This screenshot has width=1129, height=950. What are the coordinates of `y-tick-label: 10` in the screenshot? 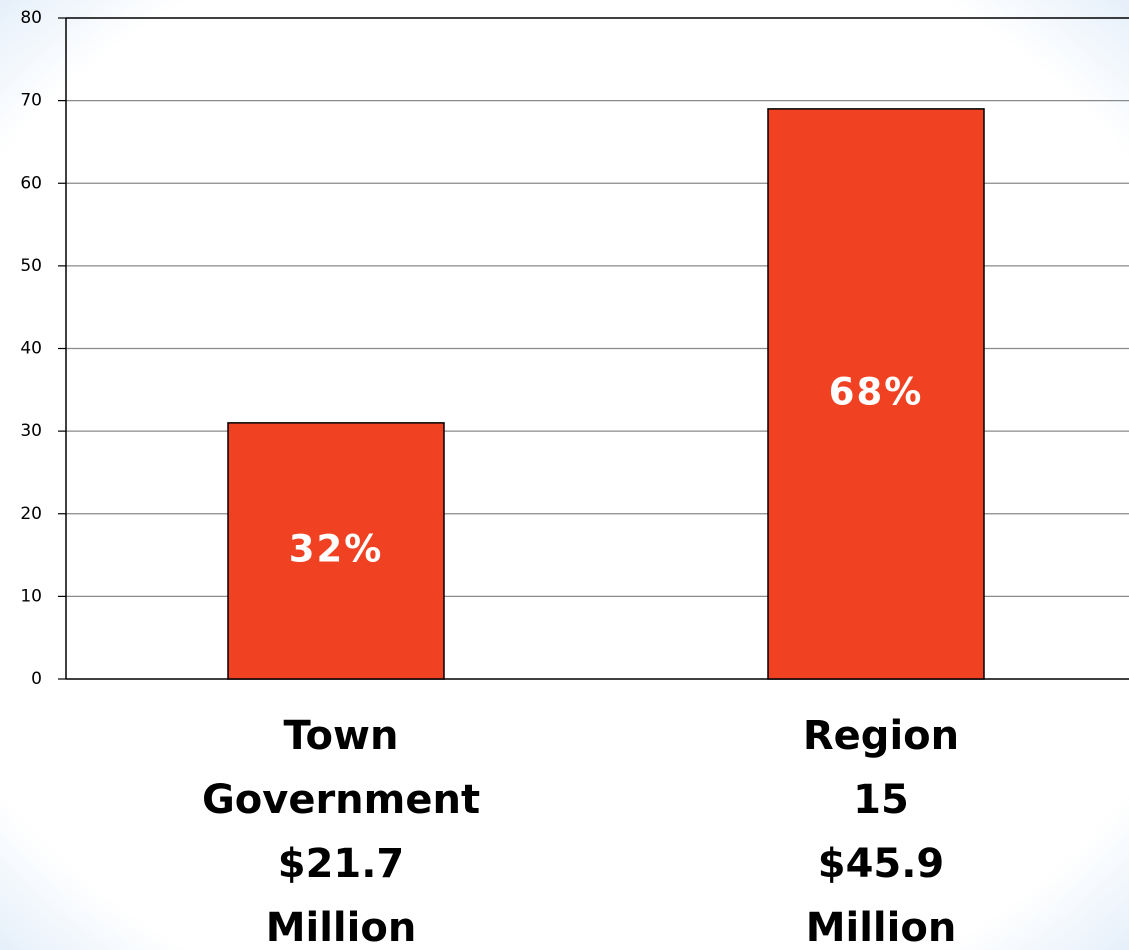 It's located at (31, 596).